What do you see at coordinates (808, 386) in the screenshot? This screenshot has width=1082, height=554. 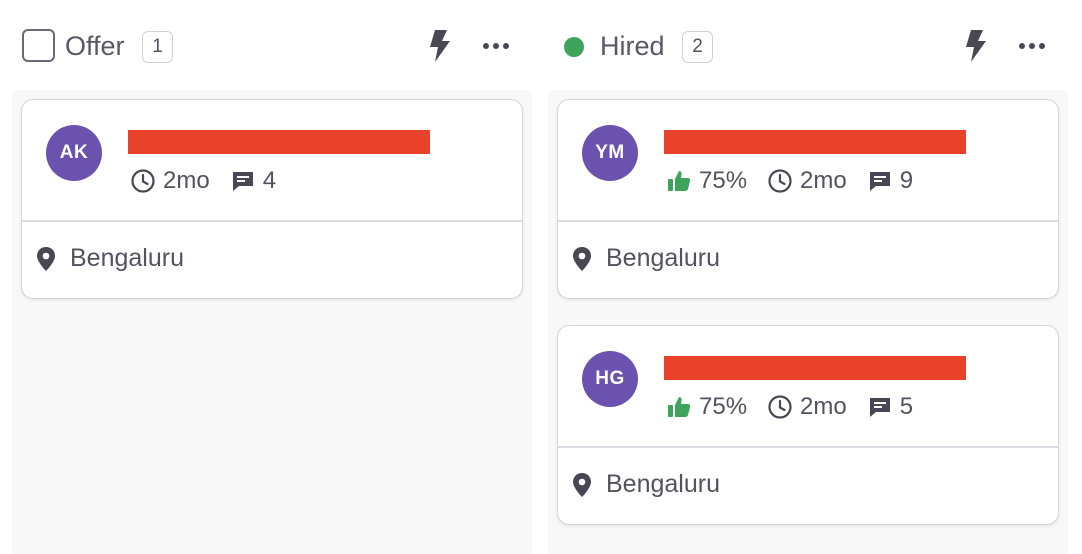 I see `candidate-card-header: HG 75%` at bounding box center [808, 386].